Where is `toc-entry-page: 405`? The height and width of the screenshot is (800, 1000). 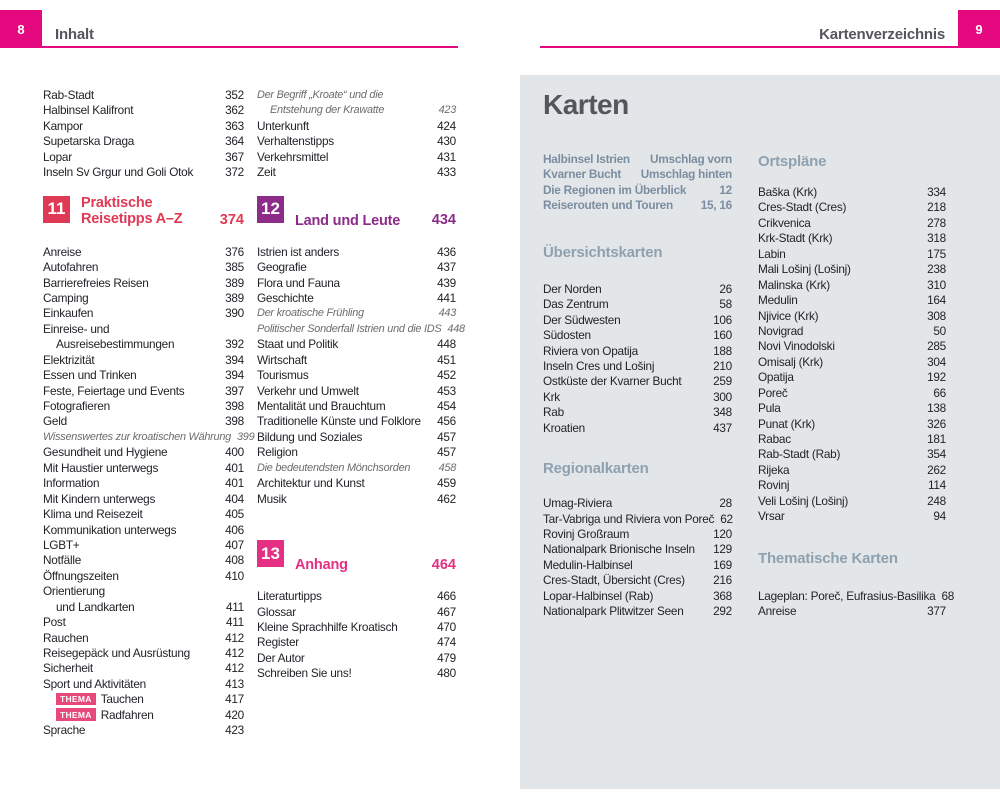
toc-entry-page: 405 is located at coordinates (234, 514).